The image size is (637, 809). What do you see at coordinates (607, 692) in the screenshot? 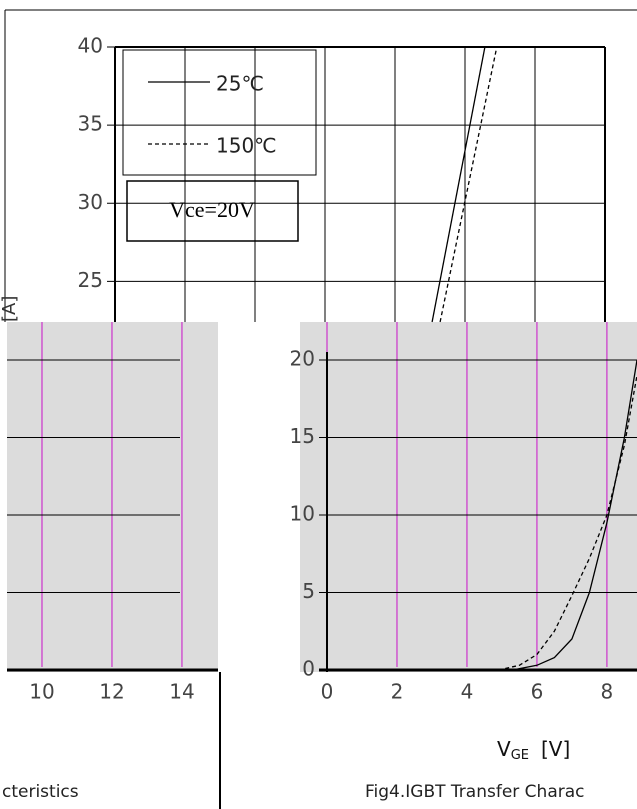
I see `x-tick-label: 8` at bounding box center [607, 692].